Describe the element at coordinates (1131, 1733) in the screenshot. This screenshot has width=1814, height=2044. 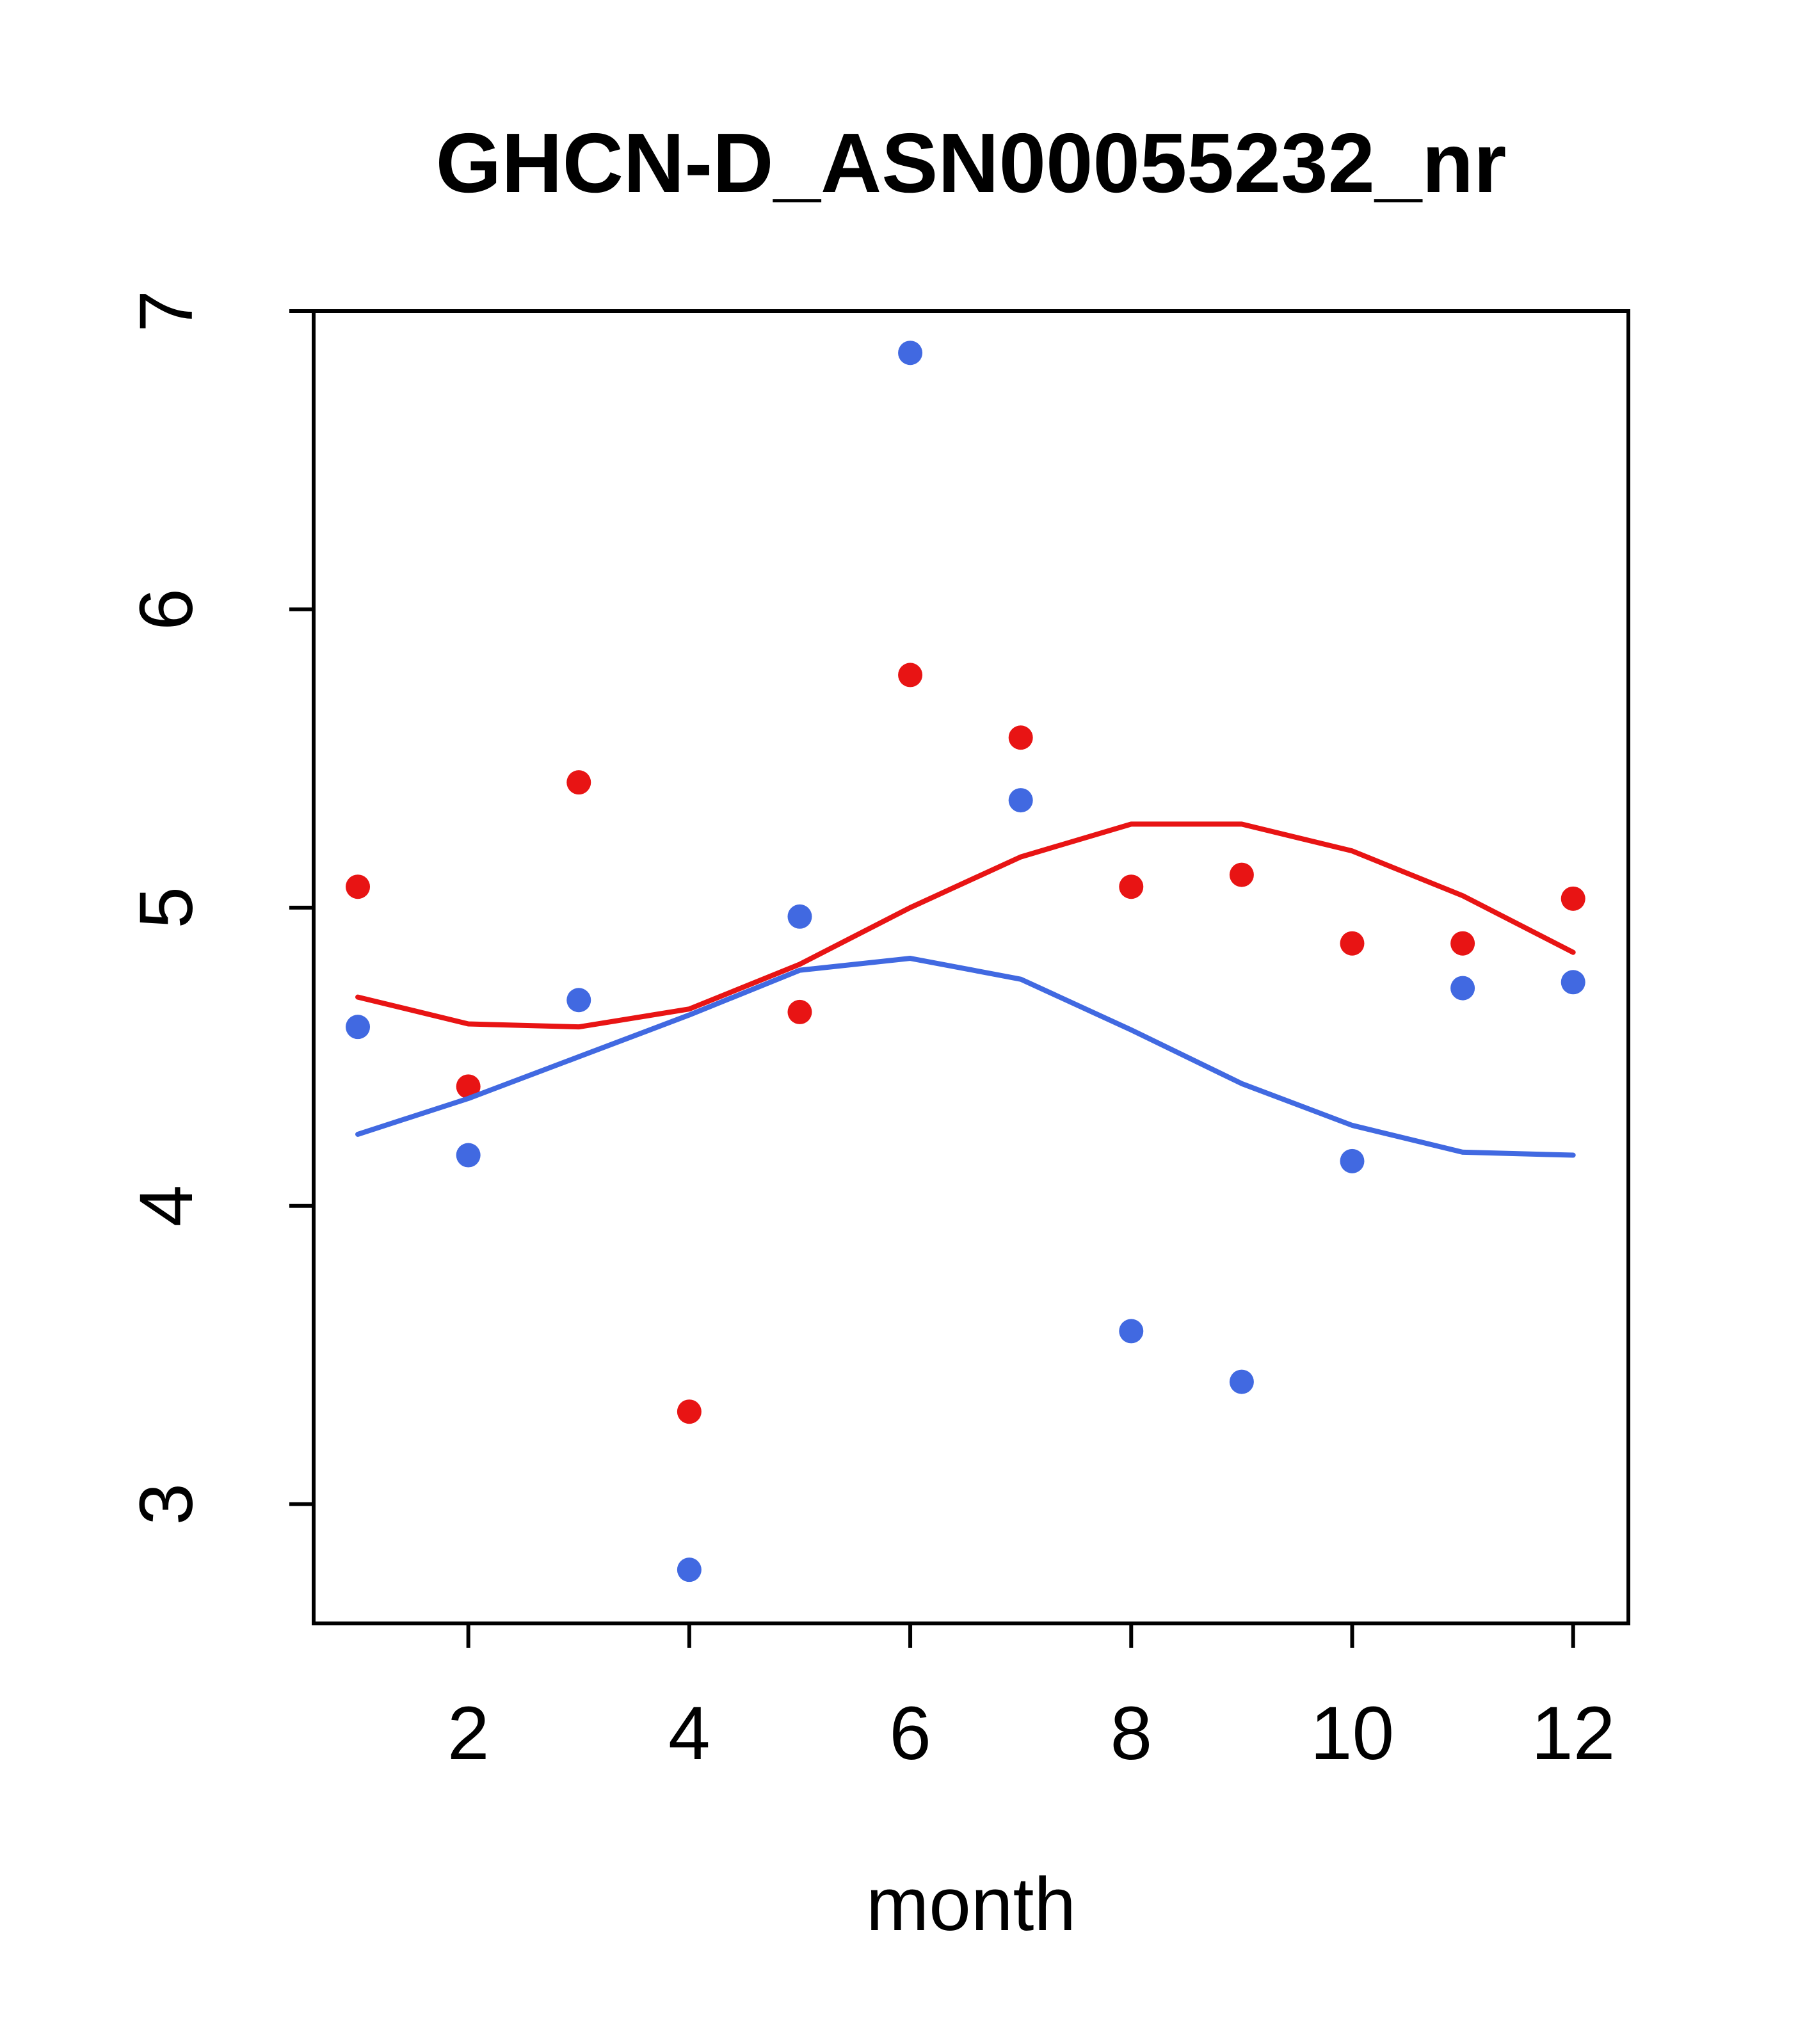
I see `x-tick-label: 8` at that location.